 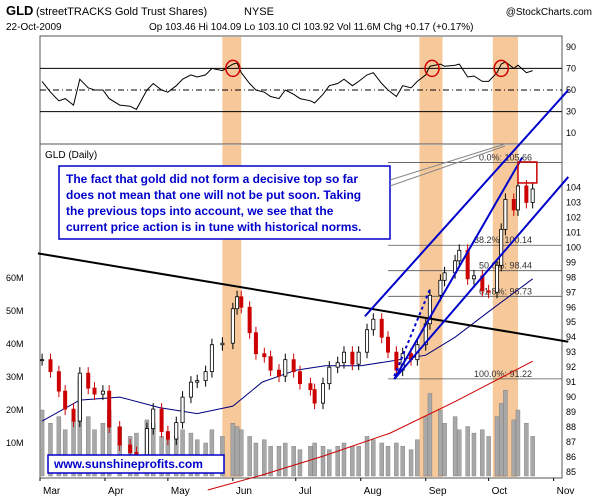 What do you see at coordinates (505, 291) in the screenshot?
I see `fib-label-4: 61.8%: 96.73` at bounding box center [505, 291].